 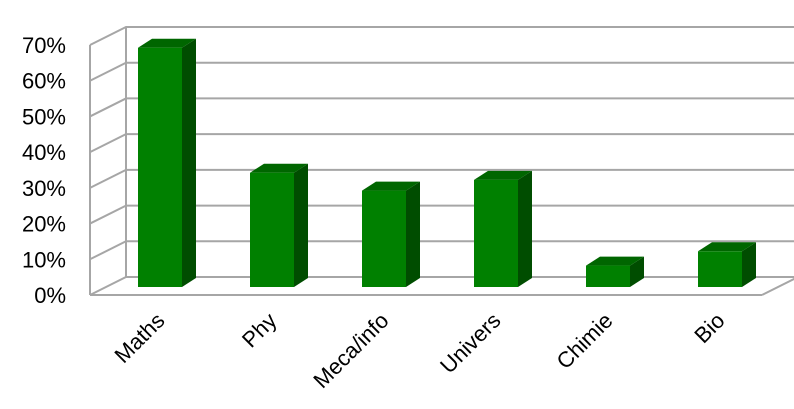 What do you see at coordinates (44, 116) in the screenshot?
I see `y-tick-label: 50%` at bounding box center [44, 116].